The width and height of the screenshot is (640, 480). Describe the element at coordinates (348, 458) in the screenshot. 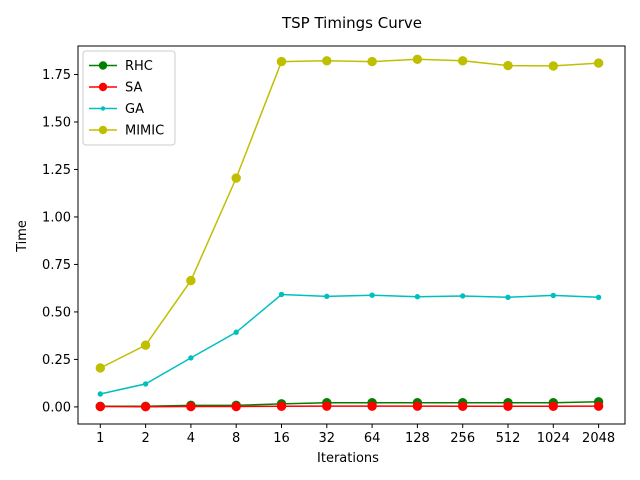

I see `x-axis-label: Iterations` at that location.